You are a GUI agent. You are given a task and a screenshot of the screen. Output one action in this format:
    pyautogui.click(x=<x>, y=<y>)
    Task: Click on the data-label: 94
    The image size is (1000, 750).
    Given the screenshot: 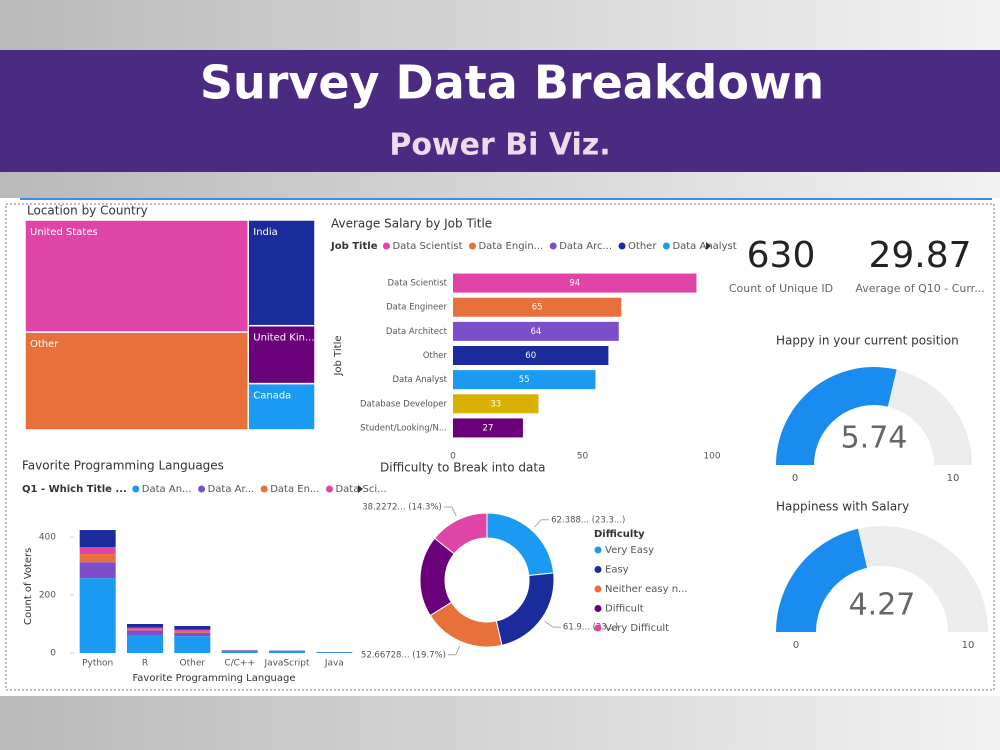 What is the action you would take?
    pyautogui.click(x=574, y=284)
    